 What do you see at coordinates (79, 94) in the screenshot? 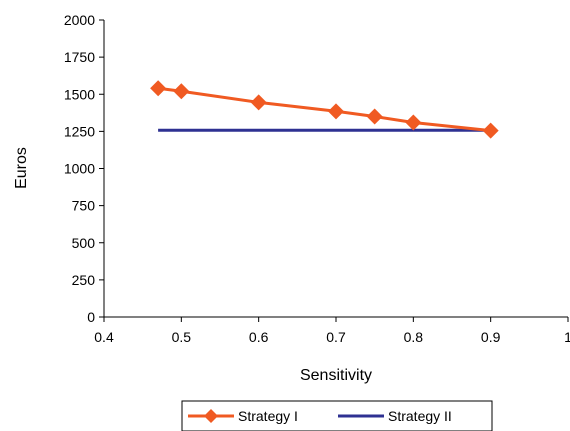
I see `y-tick-label: 1500` at bounding box center [79, 94].